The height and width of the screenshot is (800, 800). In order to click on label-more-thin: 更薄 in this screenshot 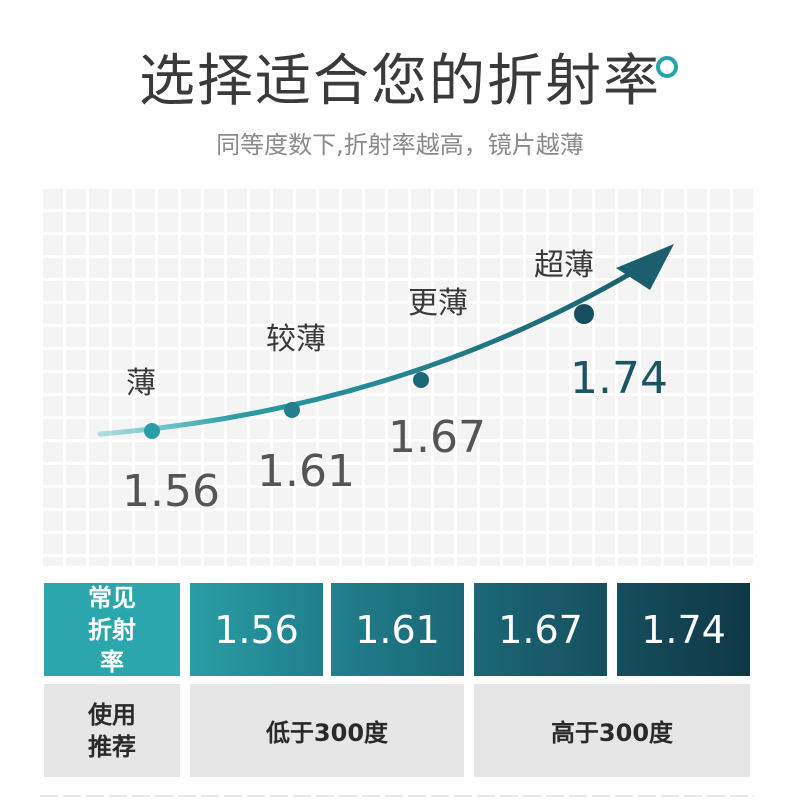, I will do `click(438, 303)`.